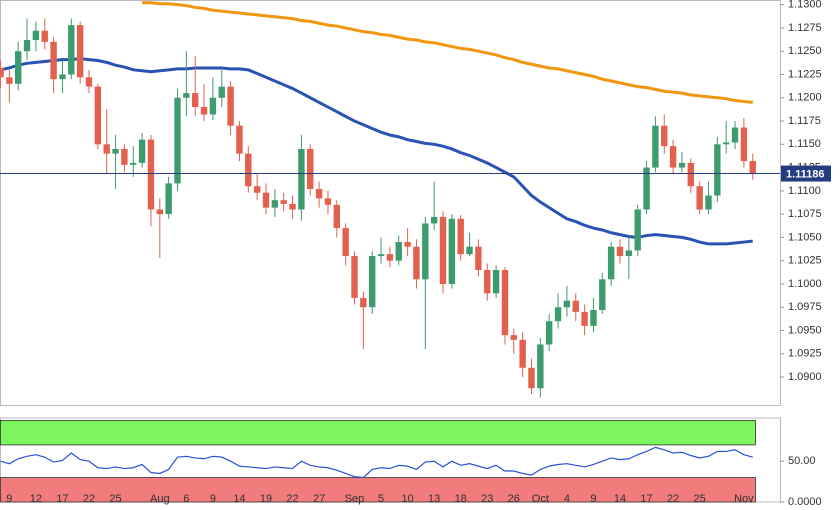 This screenshot has height=510, width=840. Describe the element at coordinates (805, 502) in the screenshot. I see `y-tick-label: 0.0000` at that location.